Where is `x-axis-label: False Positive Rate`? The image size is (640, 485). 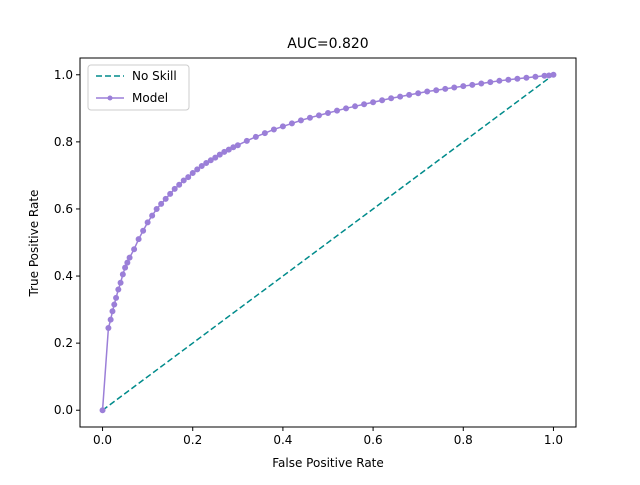
x-axis-label: False Positive Rate is located at coordinates (328, 463).